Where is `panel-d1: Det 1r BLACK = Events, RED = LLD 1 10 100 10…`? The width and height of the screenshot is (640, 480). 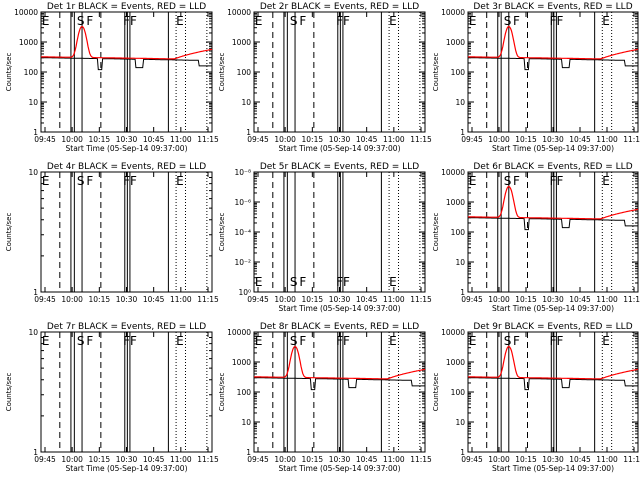
panel-d1: Det 1r BLACK = Events, RED = LLD 1 10 100 10… is located at coordinates (112, 77).